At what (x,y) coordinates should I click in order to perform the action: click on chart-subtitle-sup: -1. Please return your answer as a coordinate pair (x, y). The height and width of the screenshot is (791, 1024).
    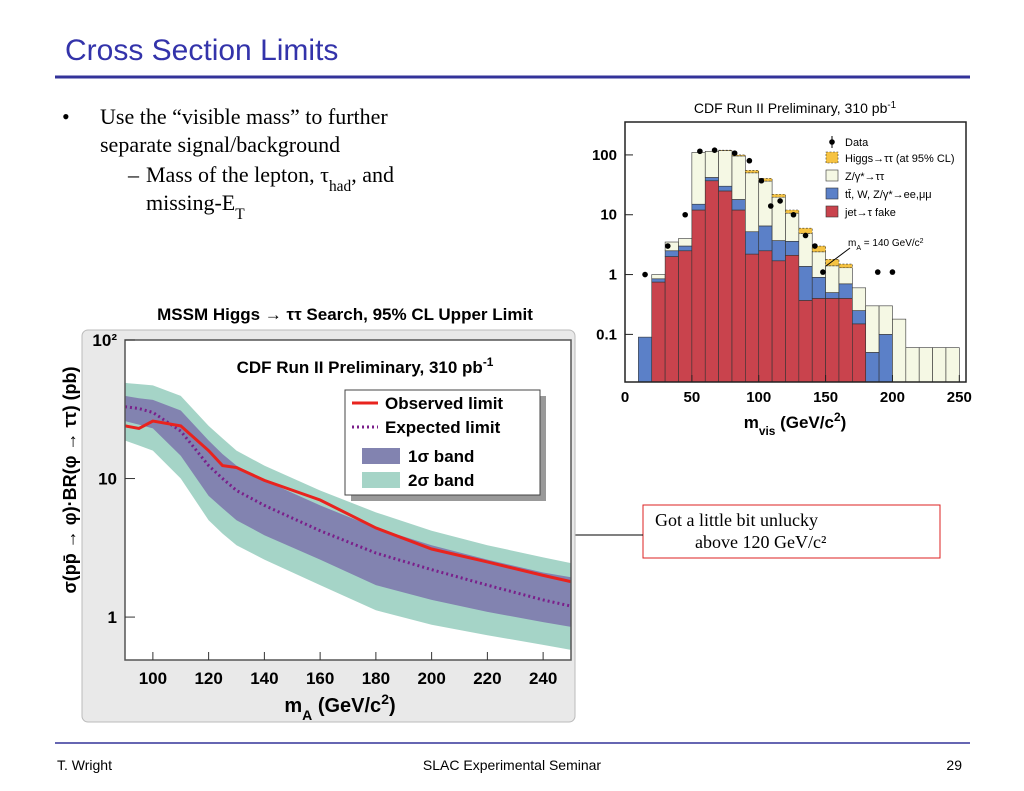
    Looking at the image, I should click on (488, 362).